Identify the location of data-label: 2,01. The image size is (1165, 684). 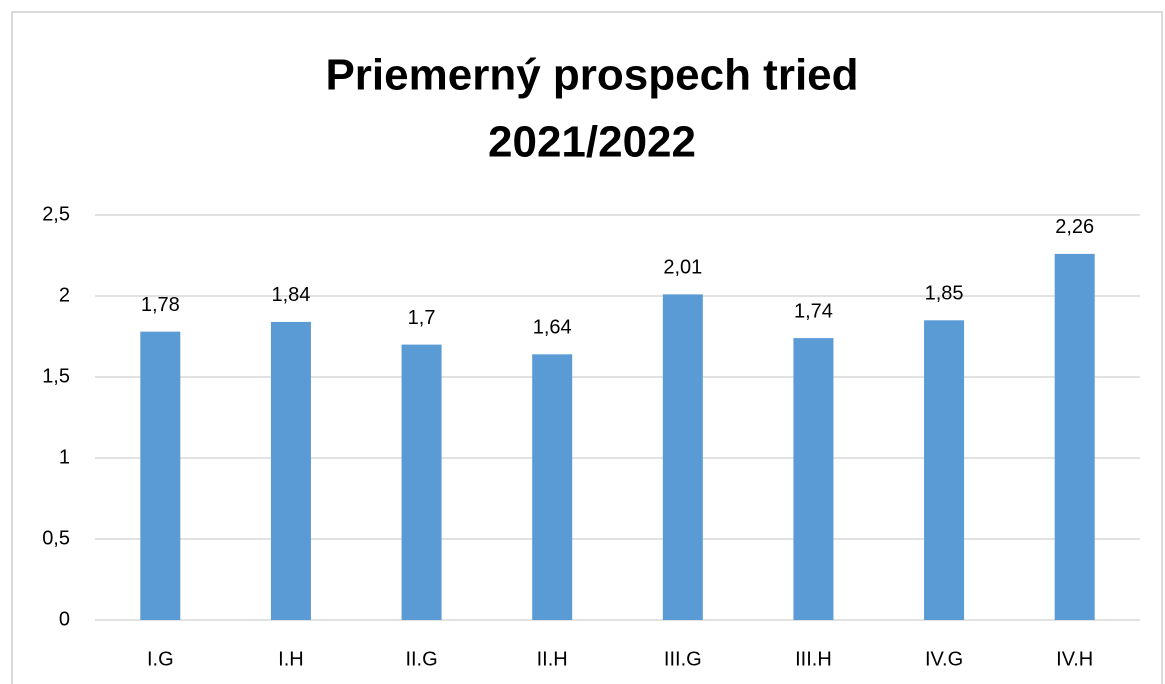
(682, 268).